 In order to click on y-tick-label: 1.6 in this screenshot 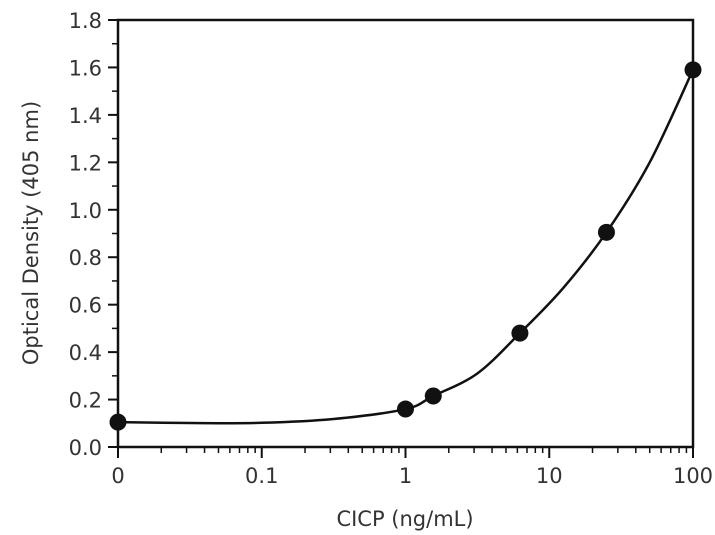, I will do `click(85, 68)`.